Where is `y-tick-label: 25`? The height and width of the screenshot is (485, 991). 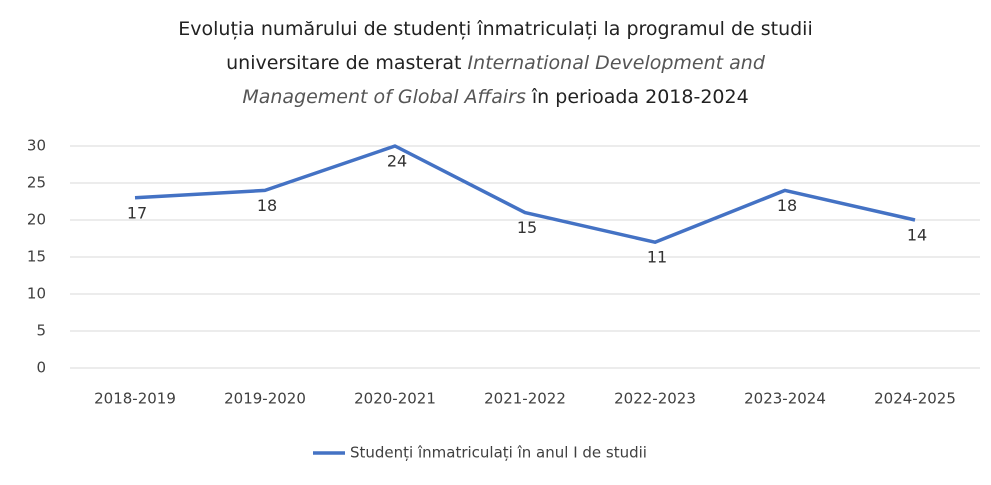
y-tick-label: 25 is located at coordinates (36, 183).